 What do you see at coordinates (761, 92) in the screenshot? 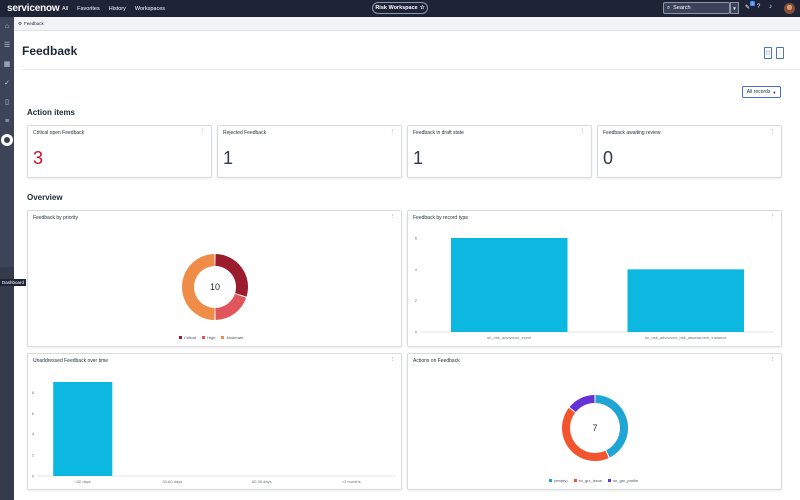
I see `all-records-filter: All records ▼` at bounding box center [761, 92].